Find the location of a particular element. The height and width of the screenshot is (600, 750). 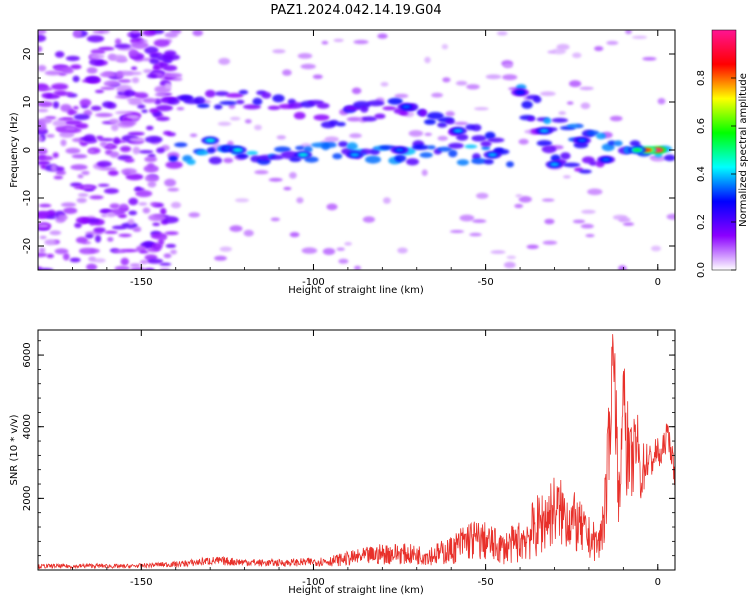

y-tick-label: -10 is located at coordinates (27, 198).